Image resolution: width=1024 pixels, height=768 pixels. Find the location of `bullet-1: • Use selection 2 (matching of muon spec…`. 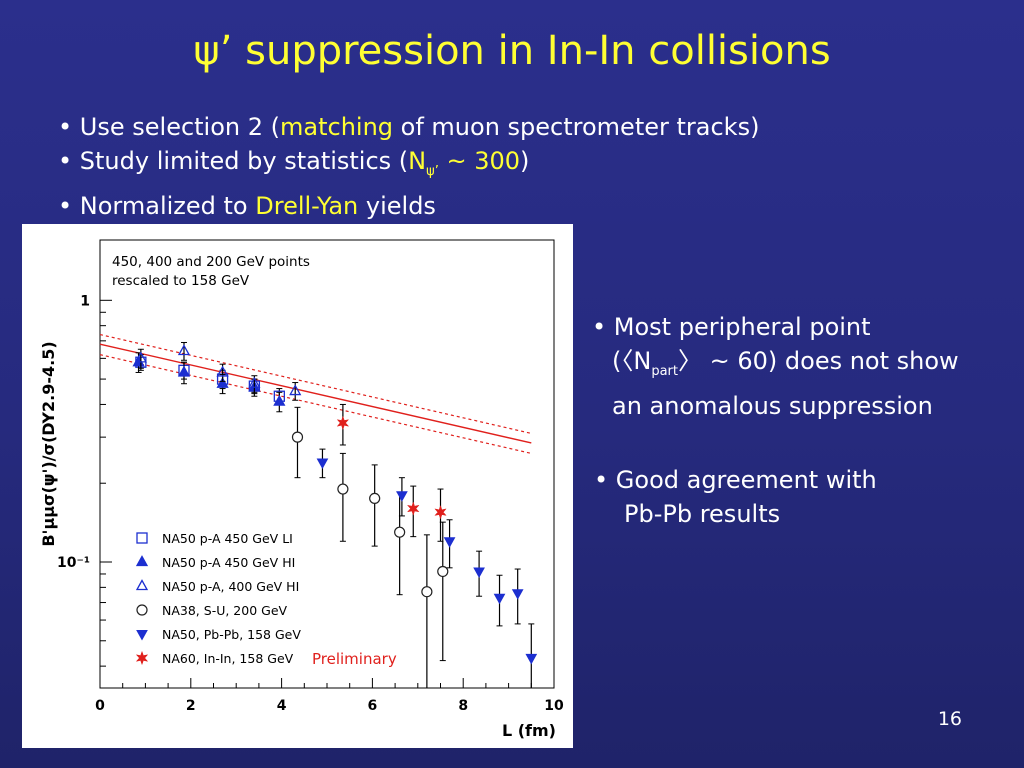

bullet-1: • Use selection 2 (matching of muon spec… is located at coordinates (408, 127).